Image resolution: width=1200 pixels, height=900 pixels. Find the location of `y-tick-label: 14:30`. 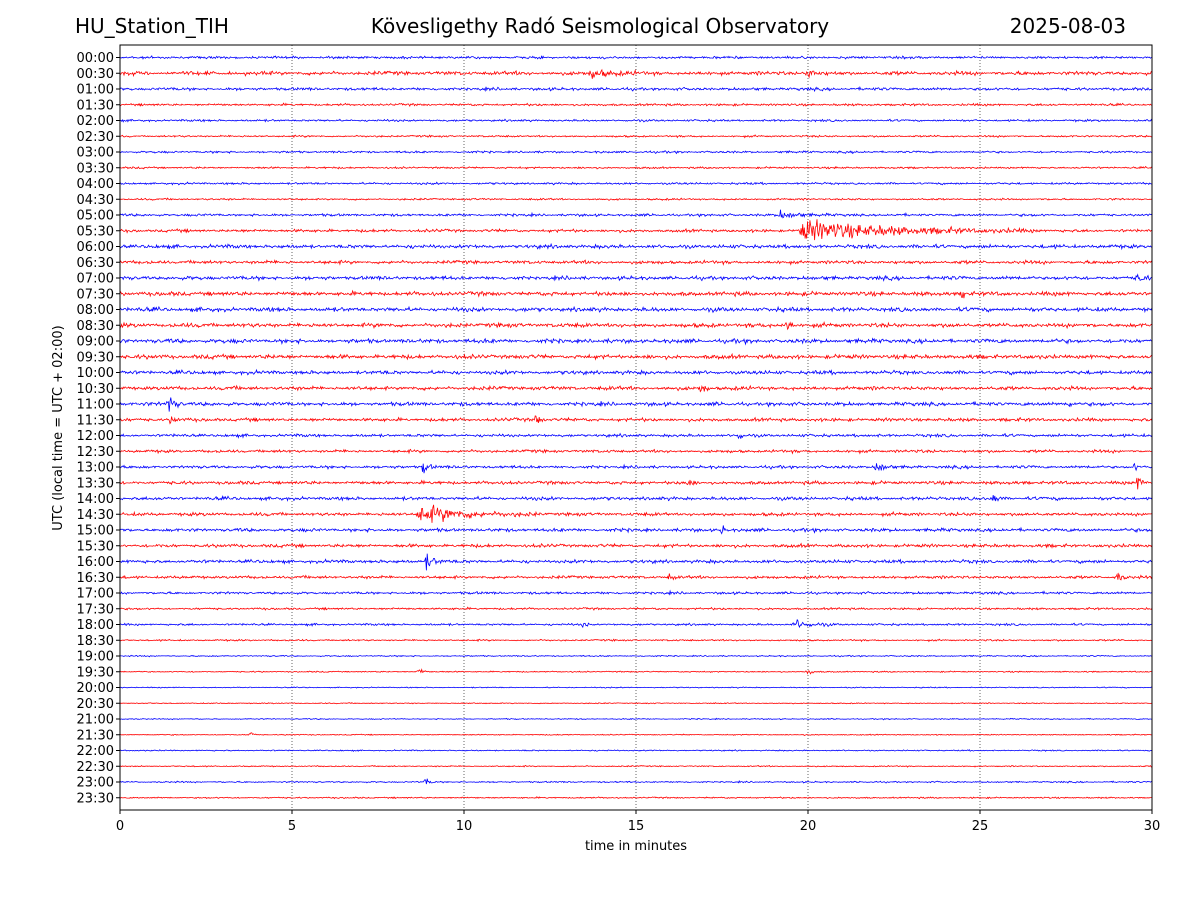

y-tick-label: 14:30 is located at coordinates (95, 515).